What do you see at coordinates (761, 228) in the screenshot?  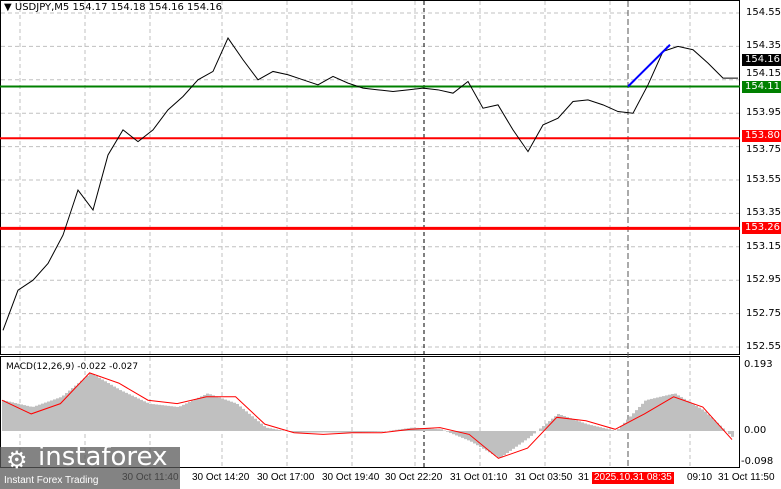 I see `level-label: 153.26` at bounding box center [761, 228].